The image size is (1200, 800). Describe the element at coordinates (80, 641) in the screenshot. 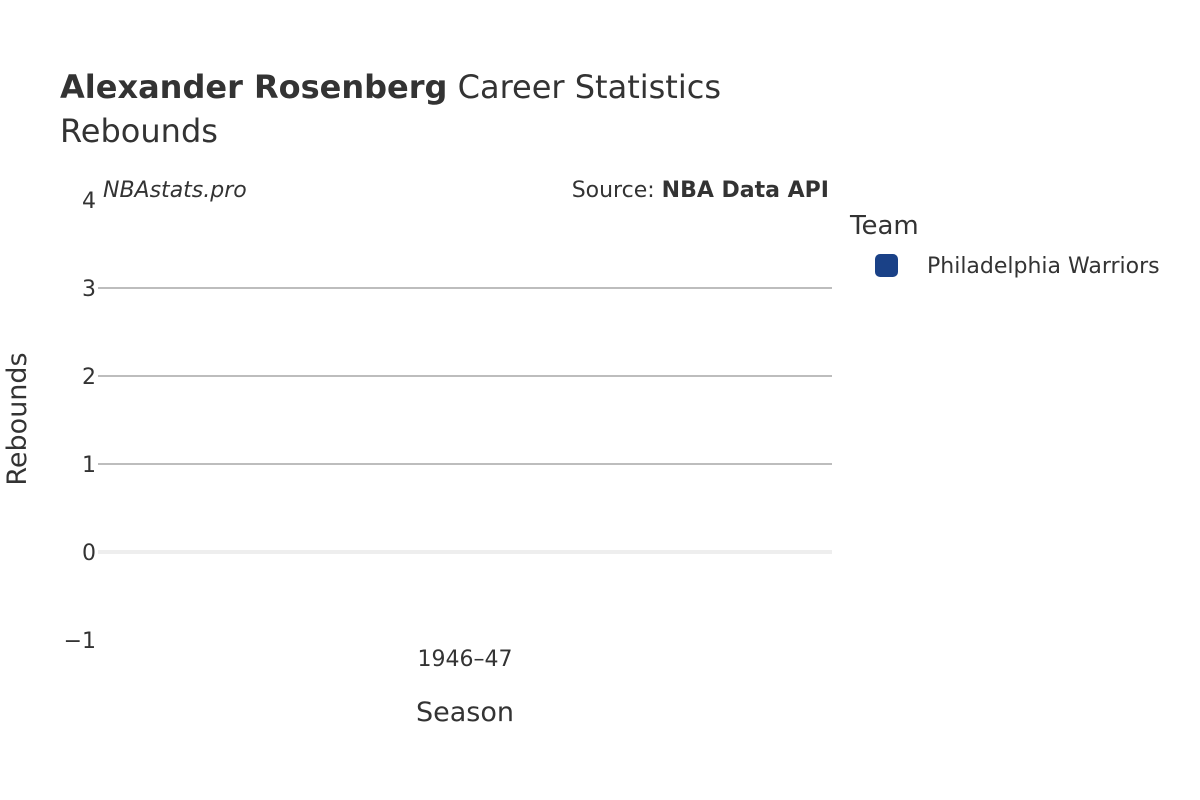

I see `y-tick-label: −1` at that location.